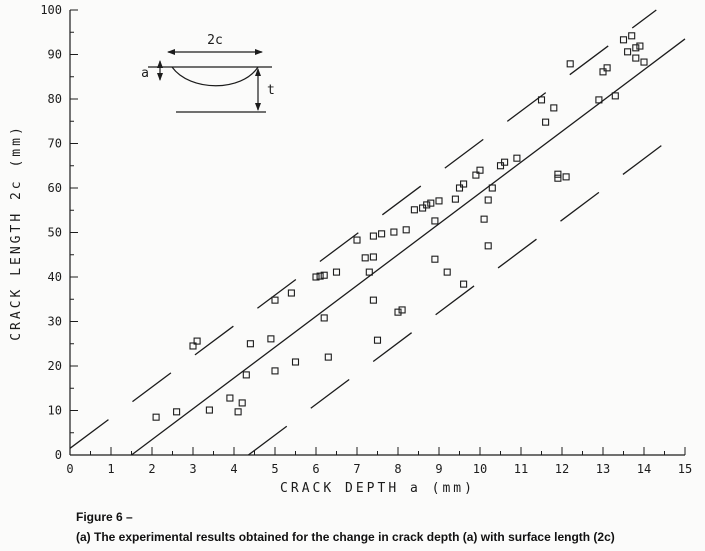 The image size is (705, 551). What do you see at coordinates (55, 411) in the screenshot?
I see `y-tick-label: 10` at bounding box center [55, 411].